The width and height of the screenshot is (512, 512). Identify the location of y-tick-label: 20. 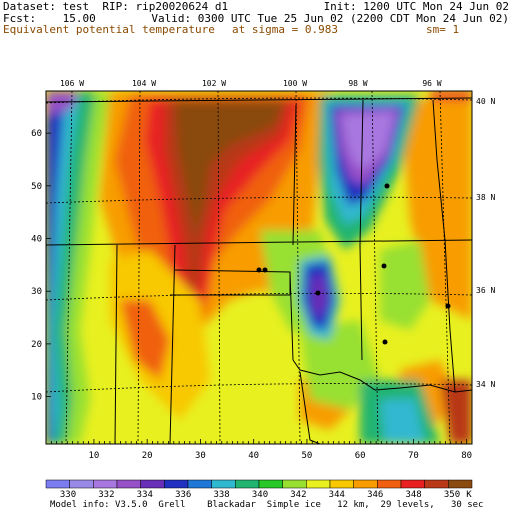
(36, 345).